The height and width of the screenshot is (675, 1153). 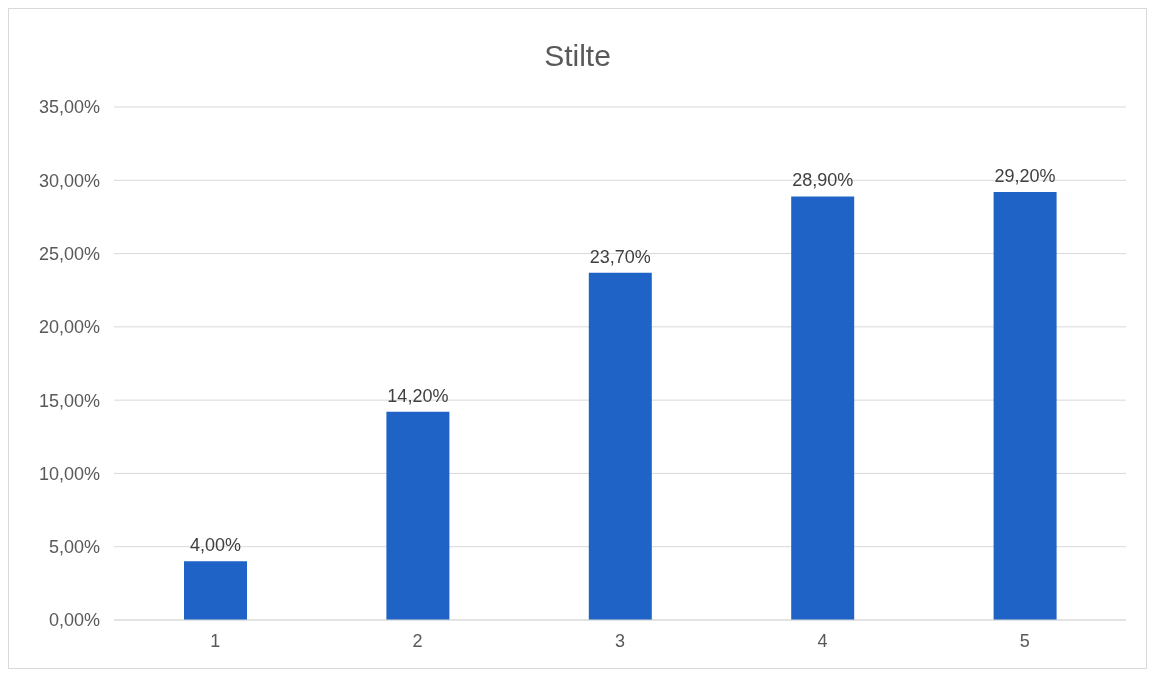 What do you see at coordinates (74, 547) in the screenshot?
I see `y-tick-label: 5,00%` at bounding box center [74, 547].